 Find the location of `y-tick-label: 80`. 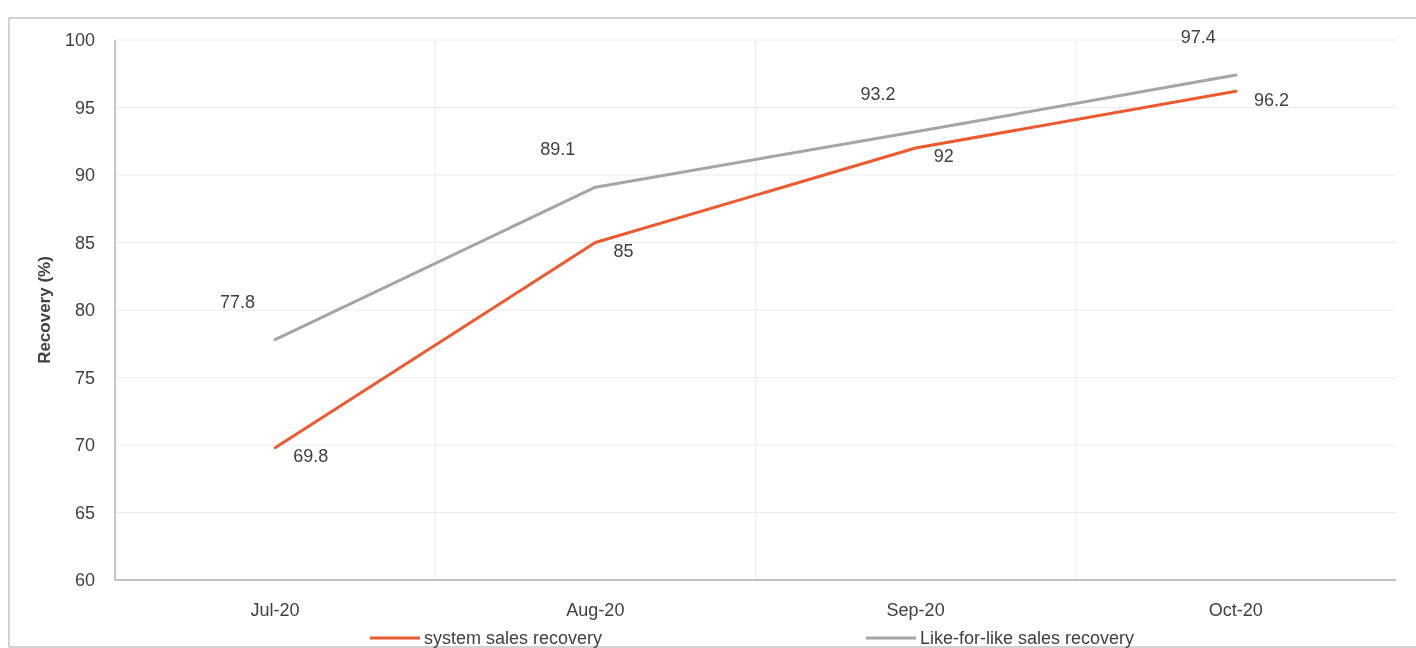

y-tick-label: 80 is located at coordinates (84, 310).